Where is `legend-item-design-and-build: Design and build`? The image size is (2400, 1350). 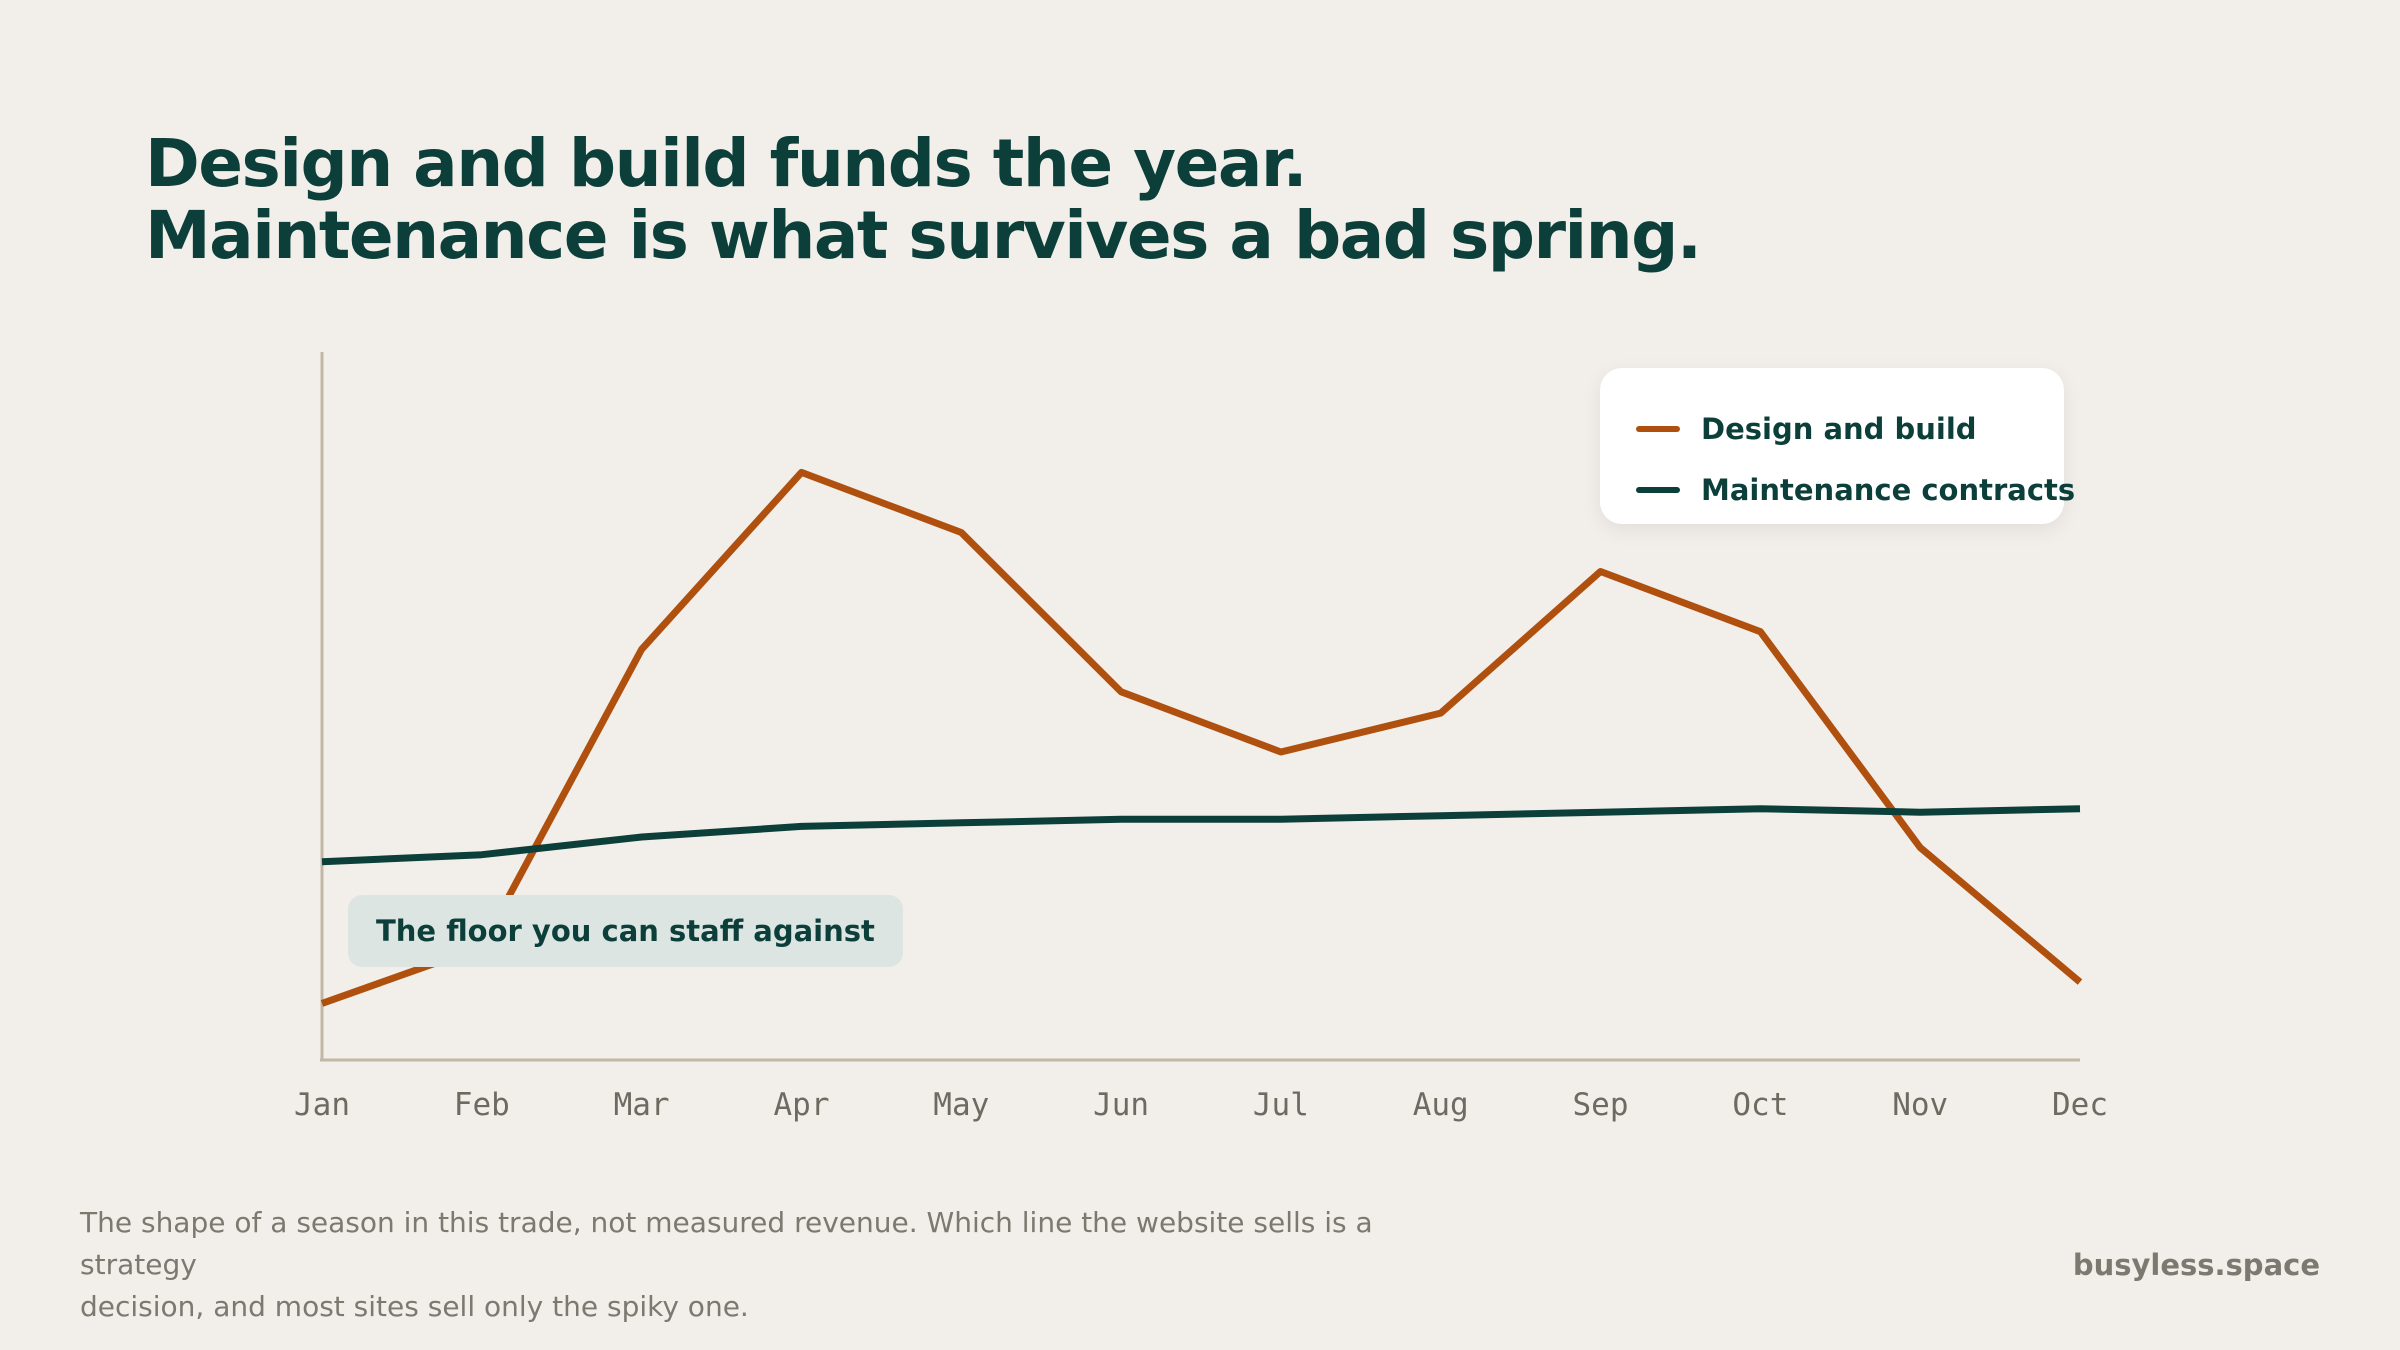 legend-item-design-and-build: Design and build is located at coordinates (1832, 428).